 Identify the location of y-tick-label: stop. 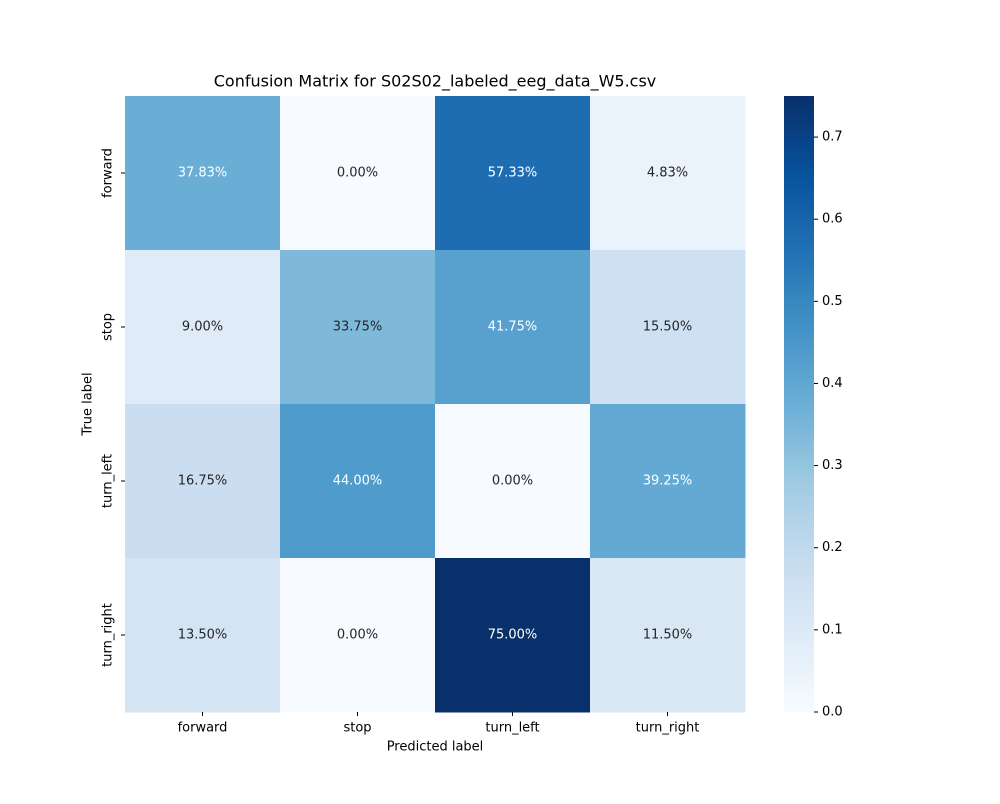
(108, 327).